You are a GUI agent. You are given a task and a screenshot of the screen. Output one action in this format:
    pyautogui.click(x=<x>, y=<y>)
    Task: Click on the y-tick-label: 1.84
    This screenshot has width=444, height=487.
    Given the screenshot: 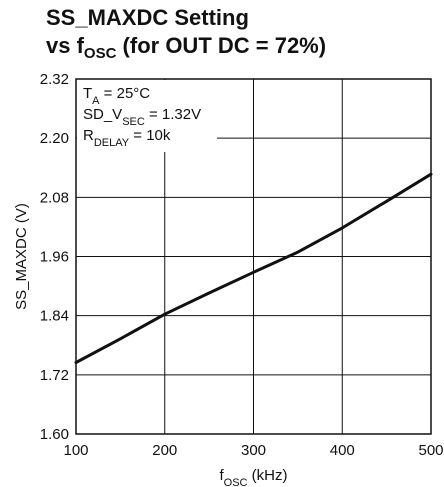 What is the action you would take?
    pyautogui.click(x=54, y=316)
    